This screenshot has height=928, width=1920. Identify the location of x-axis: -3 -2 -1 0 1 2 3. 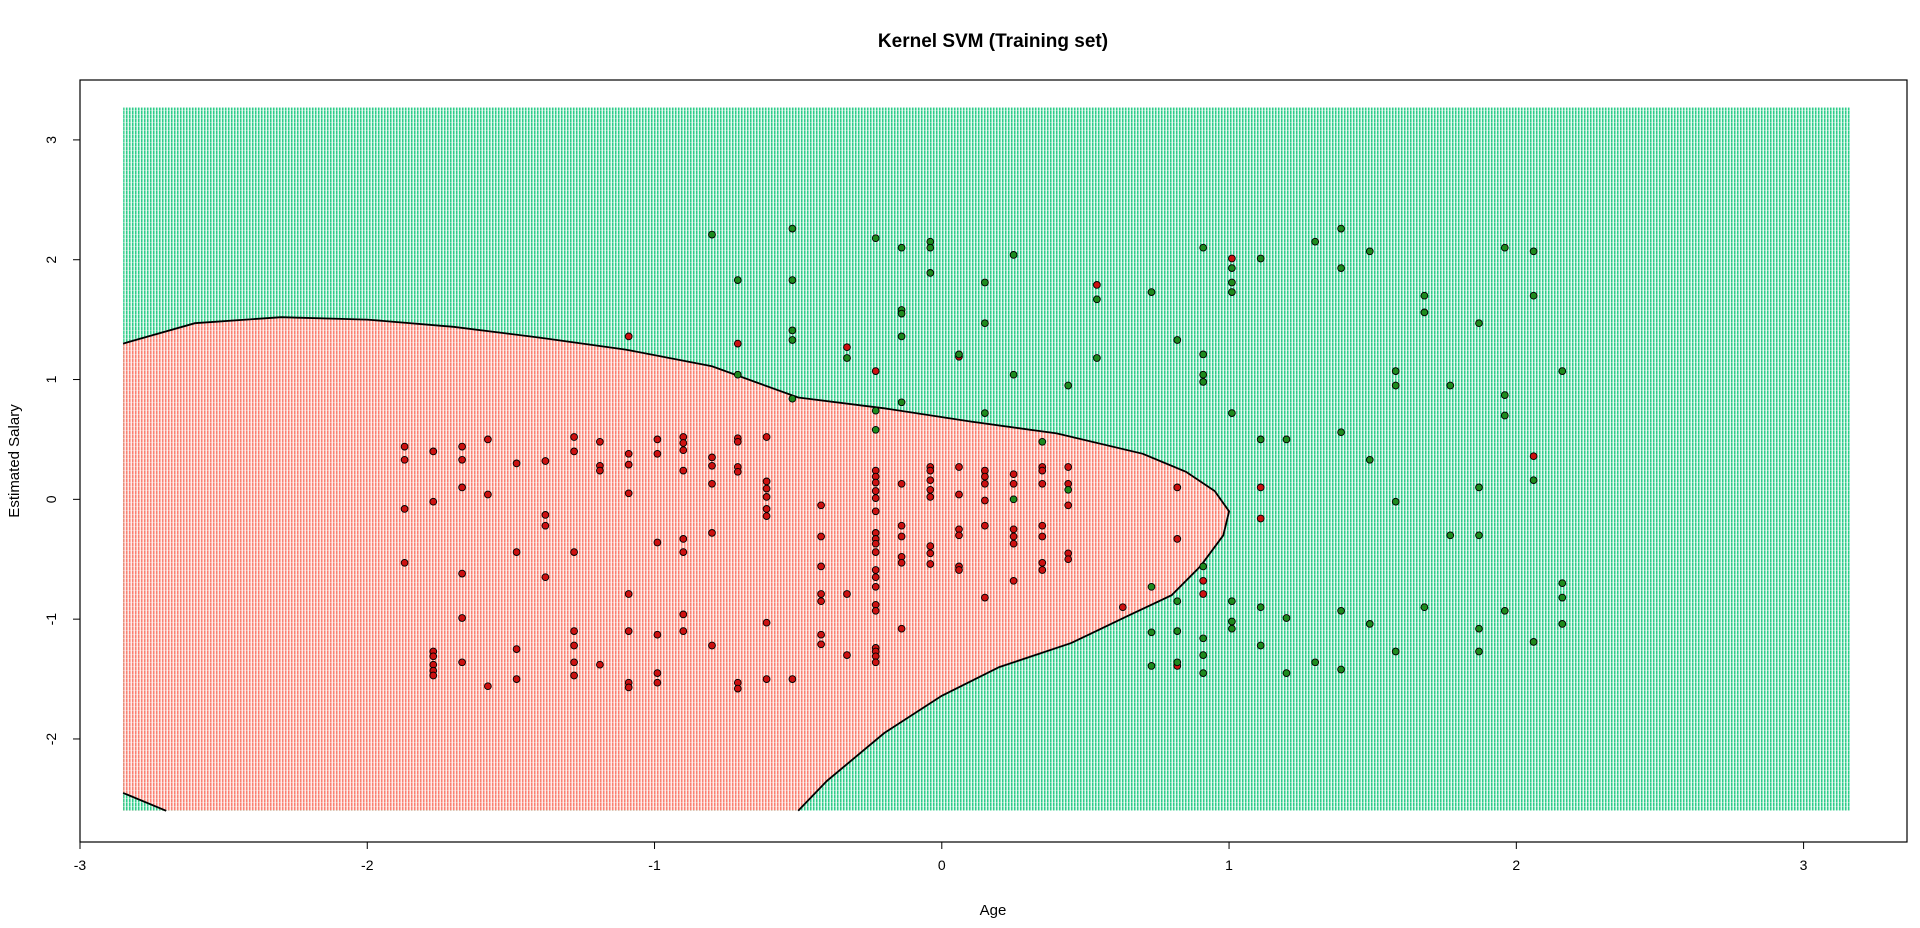
(941, 857).